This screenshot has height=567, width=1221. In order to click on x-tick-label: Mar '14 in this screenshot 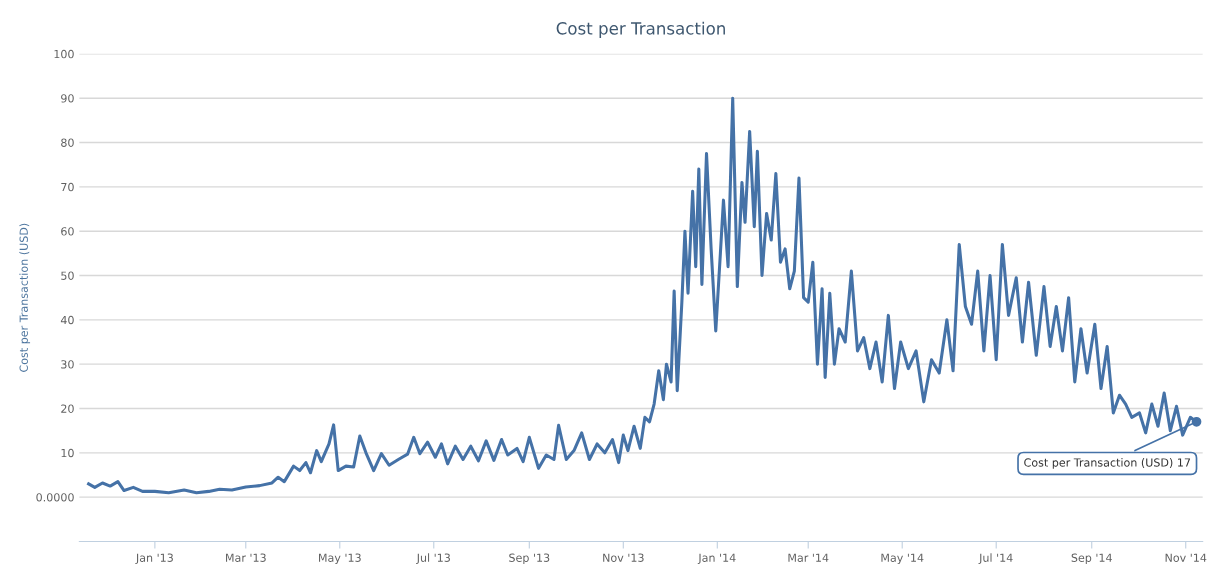, I will do `click(808, 557)`.